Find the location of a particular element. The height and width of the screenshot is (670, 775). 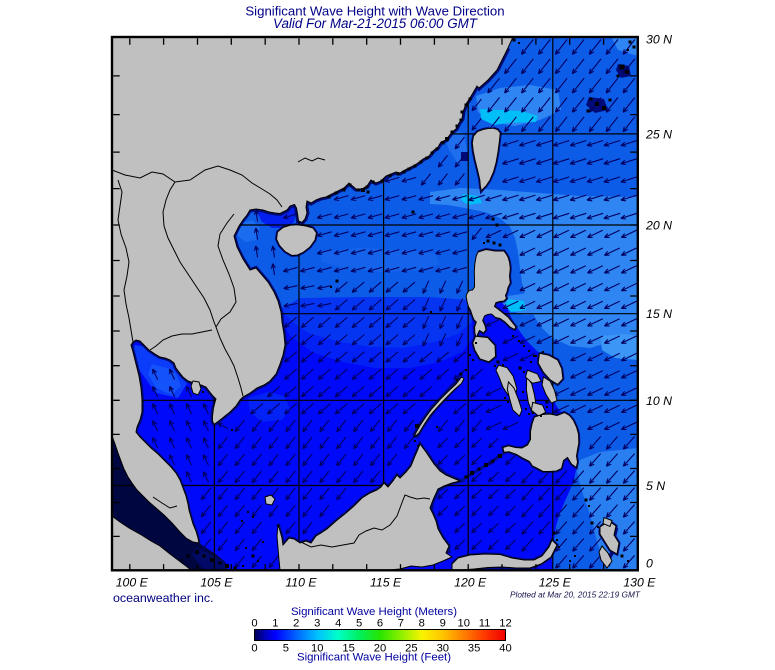

svg-text:Significant Wave Height (Meter: Significant Wave Height (Meters) is located at coordinates (374, 612).